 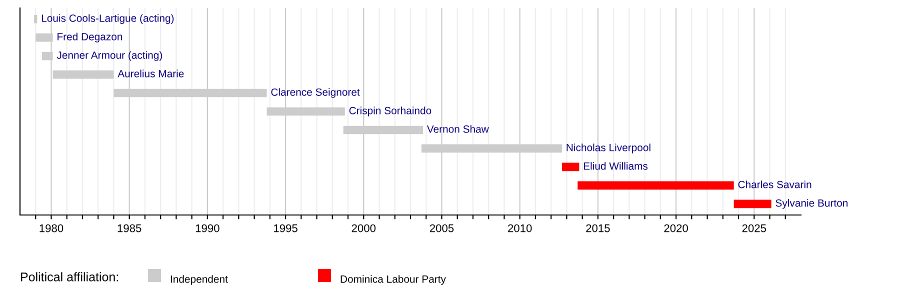 What do you see at coordinates (520, 228) in the screenshot?
I see `x-tick-label: 2010` at bounding box center [520, 228].